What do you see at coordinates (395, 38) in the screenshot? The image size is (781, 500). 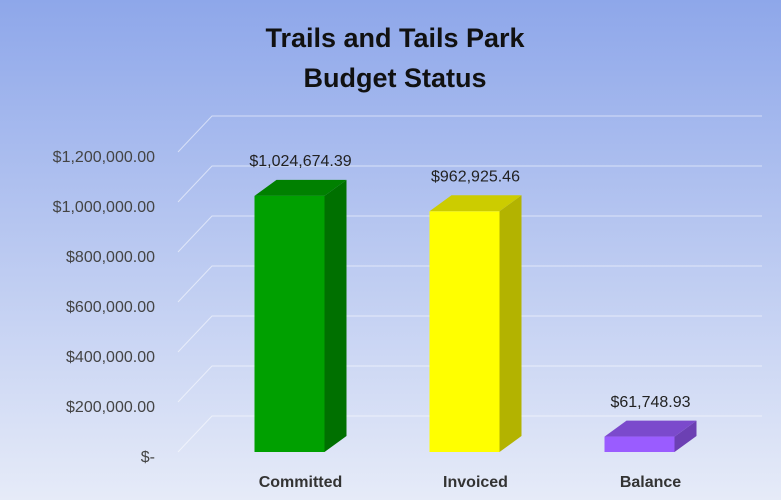 I see `chart-title: Trails and Tails Park` at bounding box center [395, 38].